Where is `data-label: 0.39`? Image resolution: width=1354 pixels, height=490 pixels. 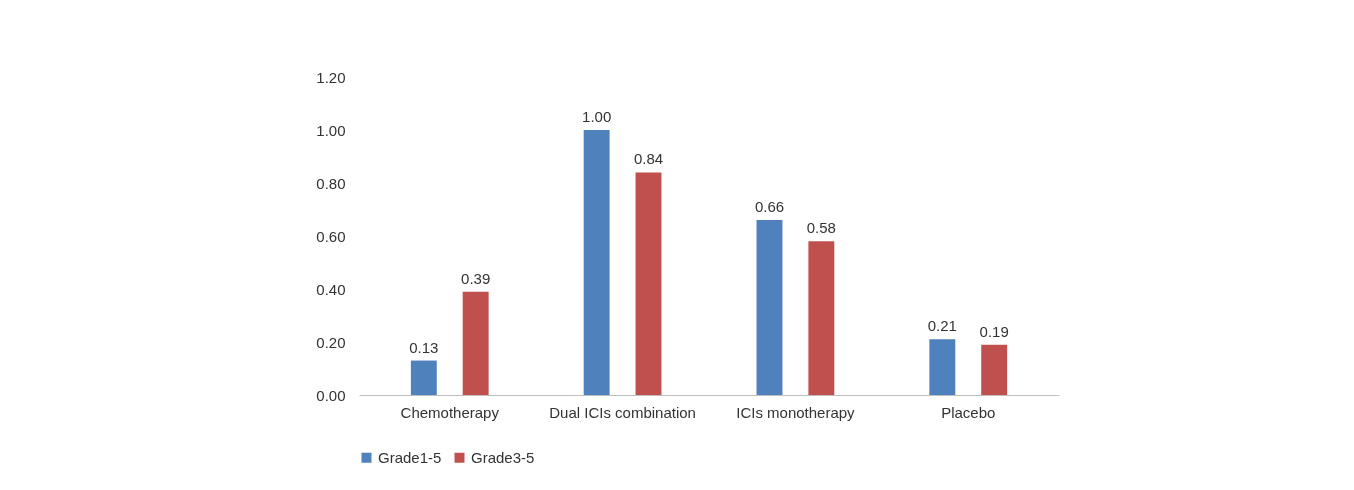 data-label: 0.39 is located at coordinates (476, 278).